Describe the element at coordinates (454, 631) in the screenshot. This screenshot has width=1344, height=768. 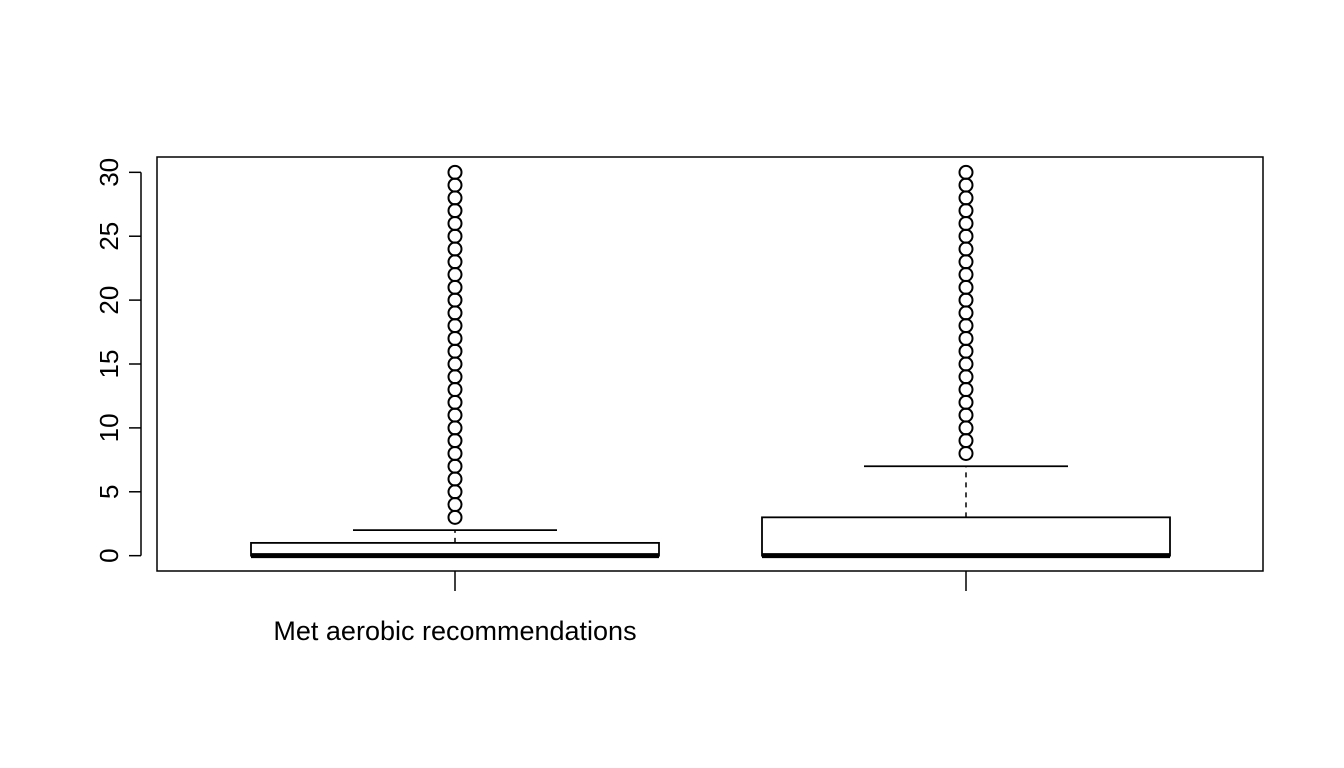
I see `x-tick-label: Met aerobic recommendations` at that location.